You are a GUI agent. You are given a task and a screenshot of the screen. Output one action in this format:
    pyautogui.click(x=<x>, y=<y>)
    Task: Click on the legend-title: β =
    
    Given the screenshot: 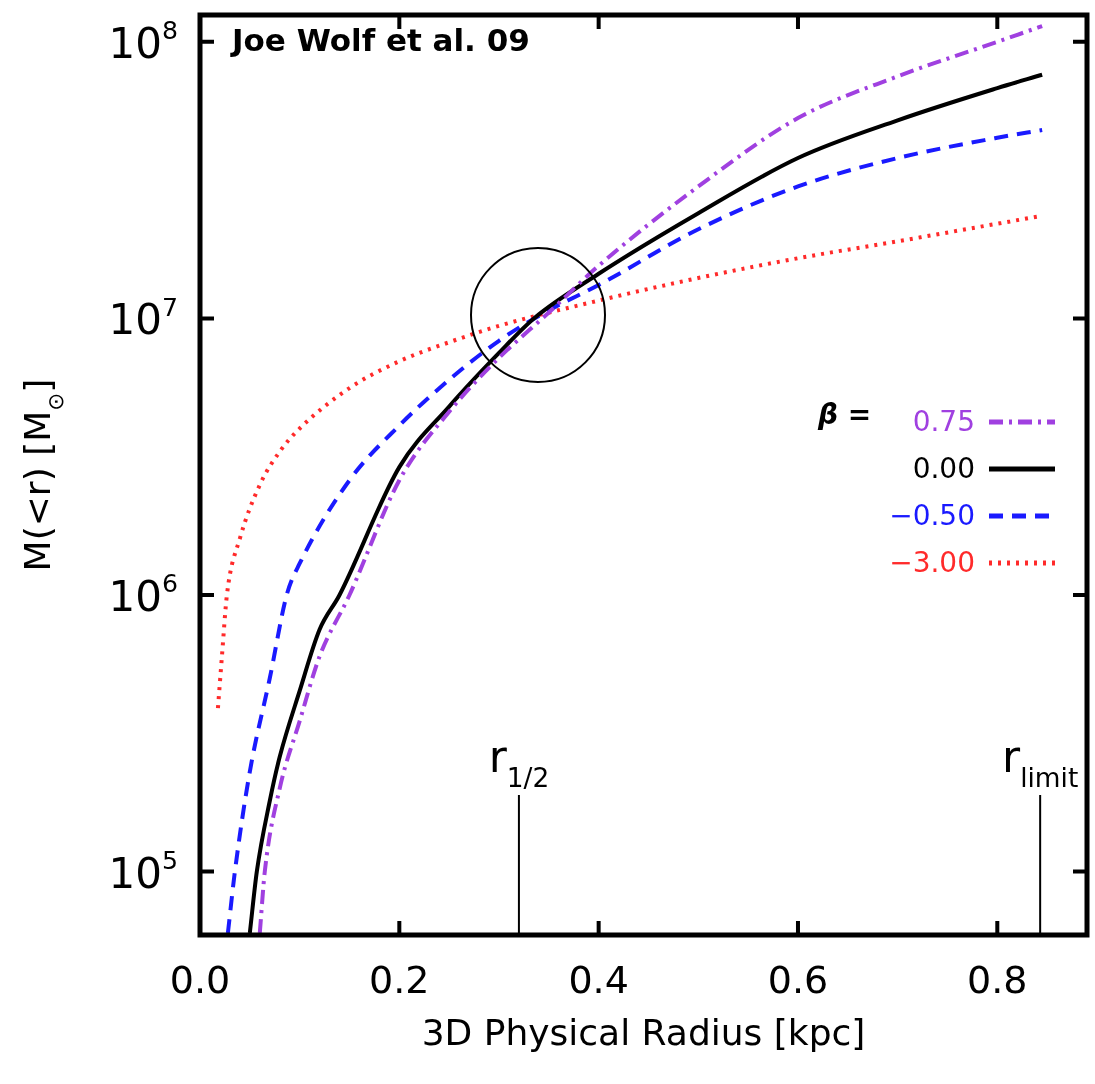 What is the action you would take?
    pyautogui.click(x=844, y=415)
    